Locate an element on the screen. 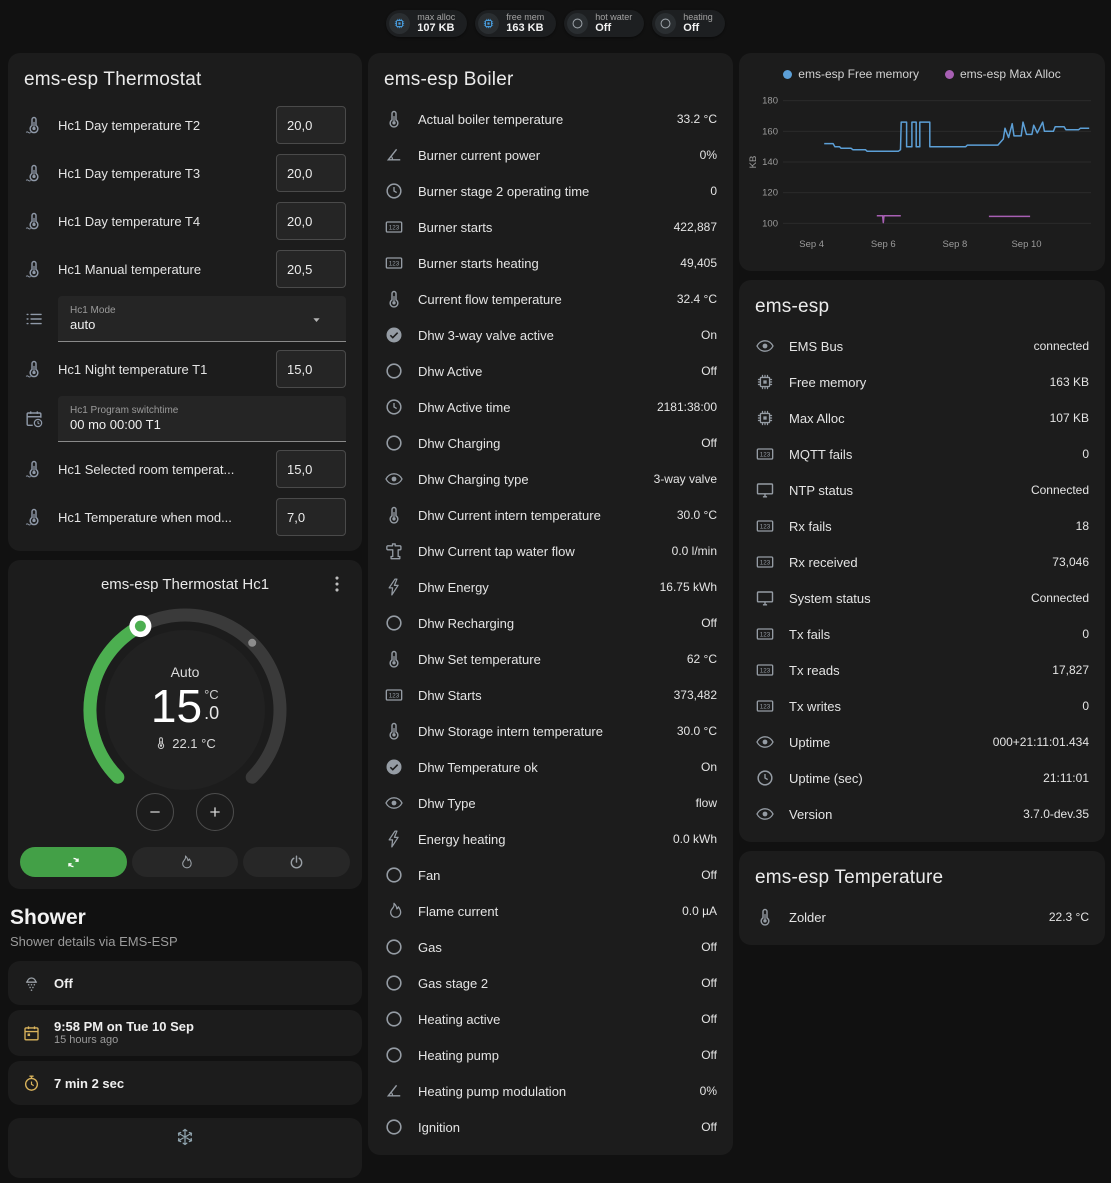  svg-text: 140 is located at coordinates (770, 162).